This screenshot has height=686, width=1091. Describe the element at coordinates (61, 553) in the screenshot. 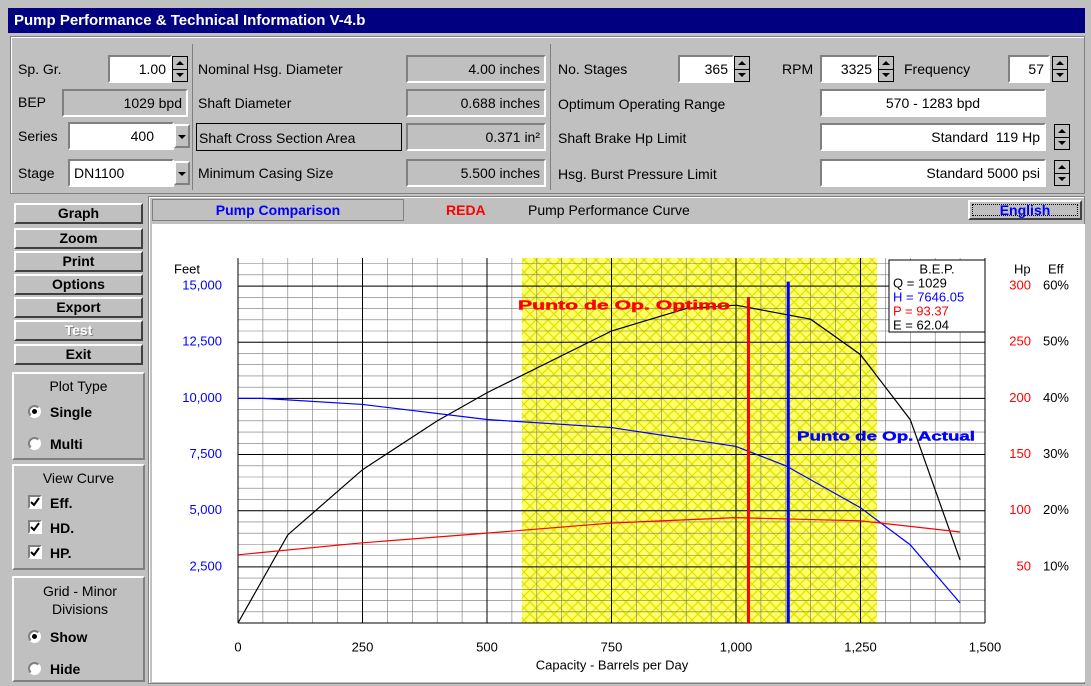

I see `checkbox-label: HP.` at that location.